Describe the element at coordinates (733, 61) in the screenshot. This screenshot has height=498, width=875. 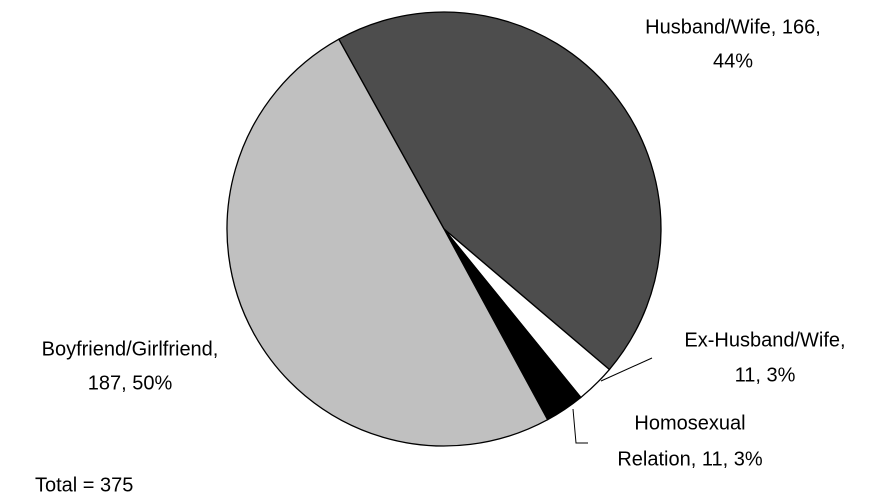
I see `data-label: 44%` at that location.